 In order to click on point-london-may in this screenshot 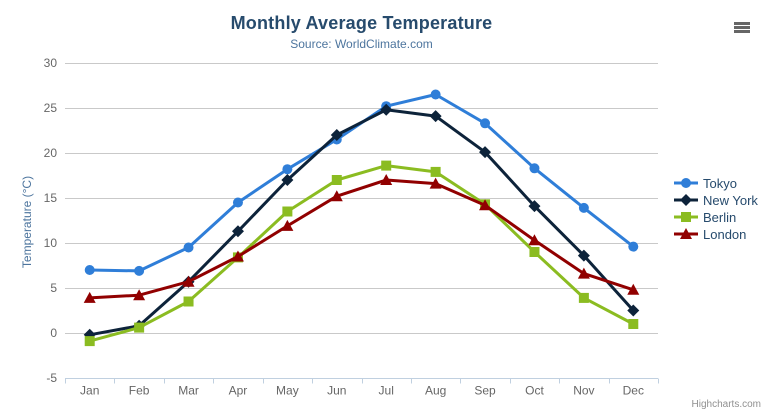, I will do `click(287, 225)`.